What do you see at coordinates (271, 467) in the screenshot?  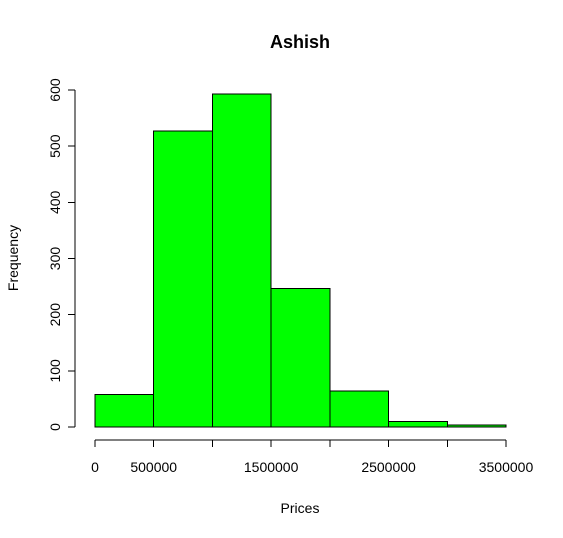 I see `x-tick-label-1500000: 1500000` at bounding box center [271, 467].